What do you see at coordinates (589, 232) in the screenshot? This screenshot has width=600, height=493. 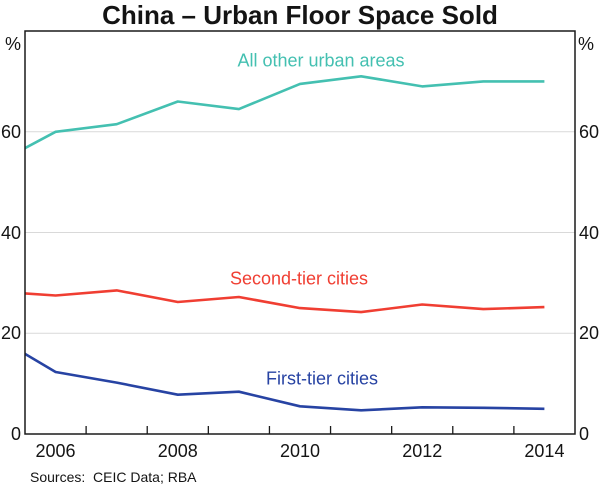 I see `y-tick-label-right-40: 40` at bounding box center [589, 232].